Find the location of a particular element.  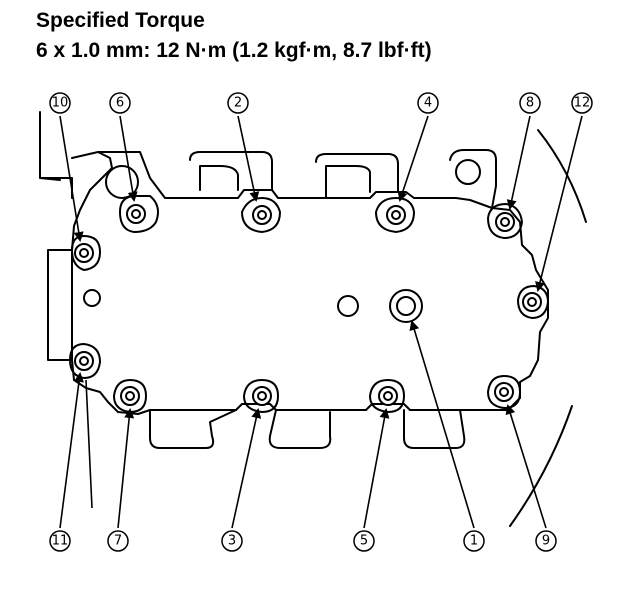

callout-5-label: 5 is located at coordinates (364, 541).